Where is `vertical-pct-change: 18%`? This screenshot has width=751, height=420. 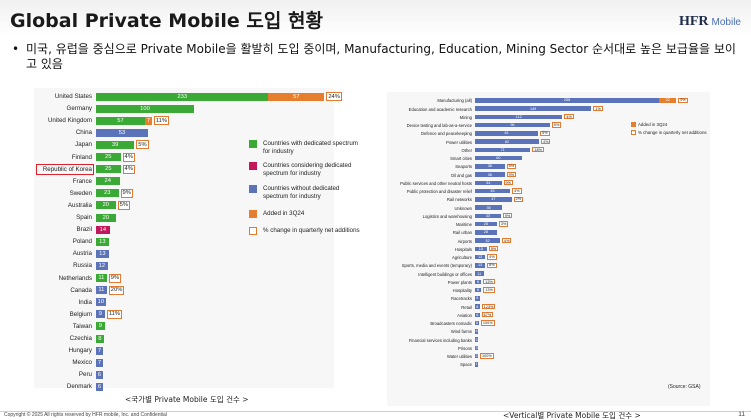
vertical-pct-change: 18% is located at coordinates (538, 150).